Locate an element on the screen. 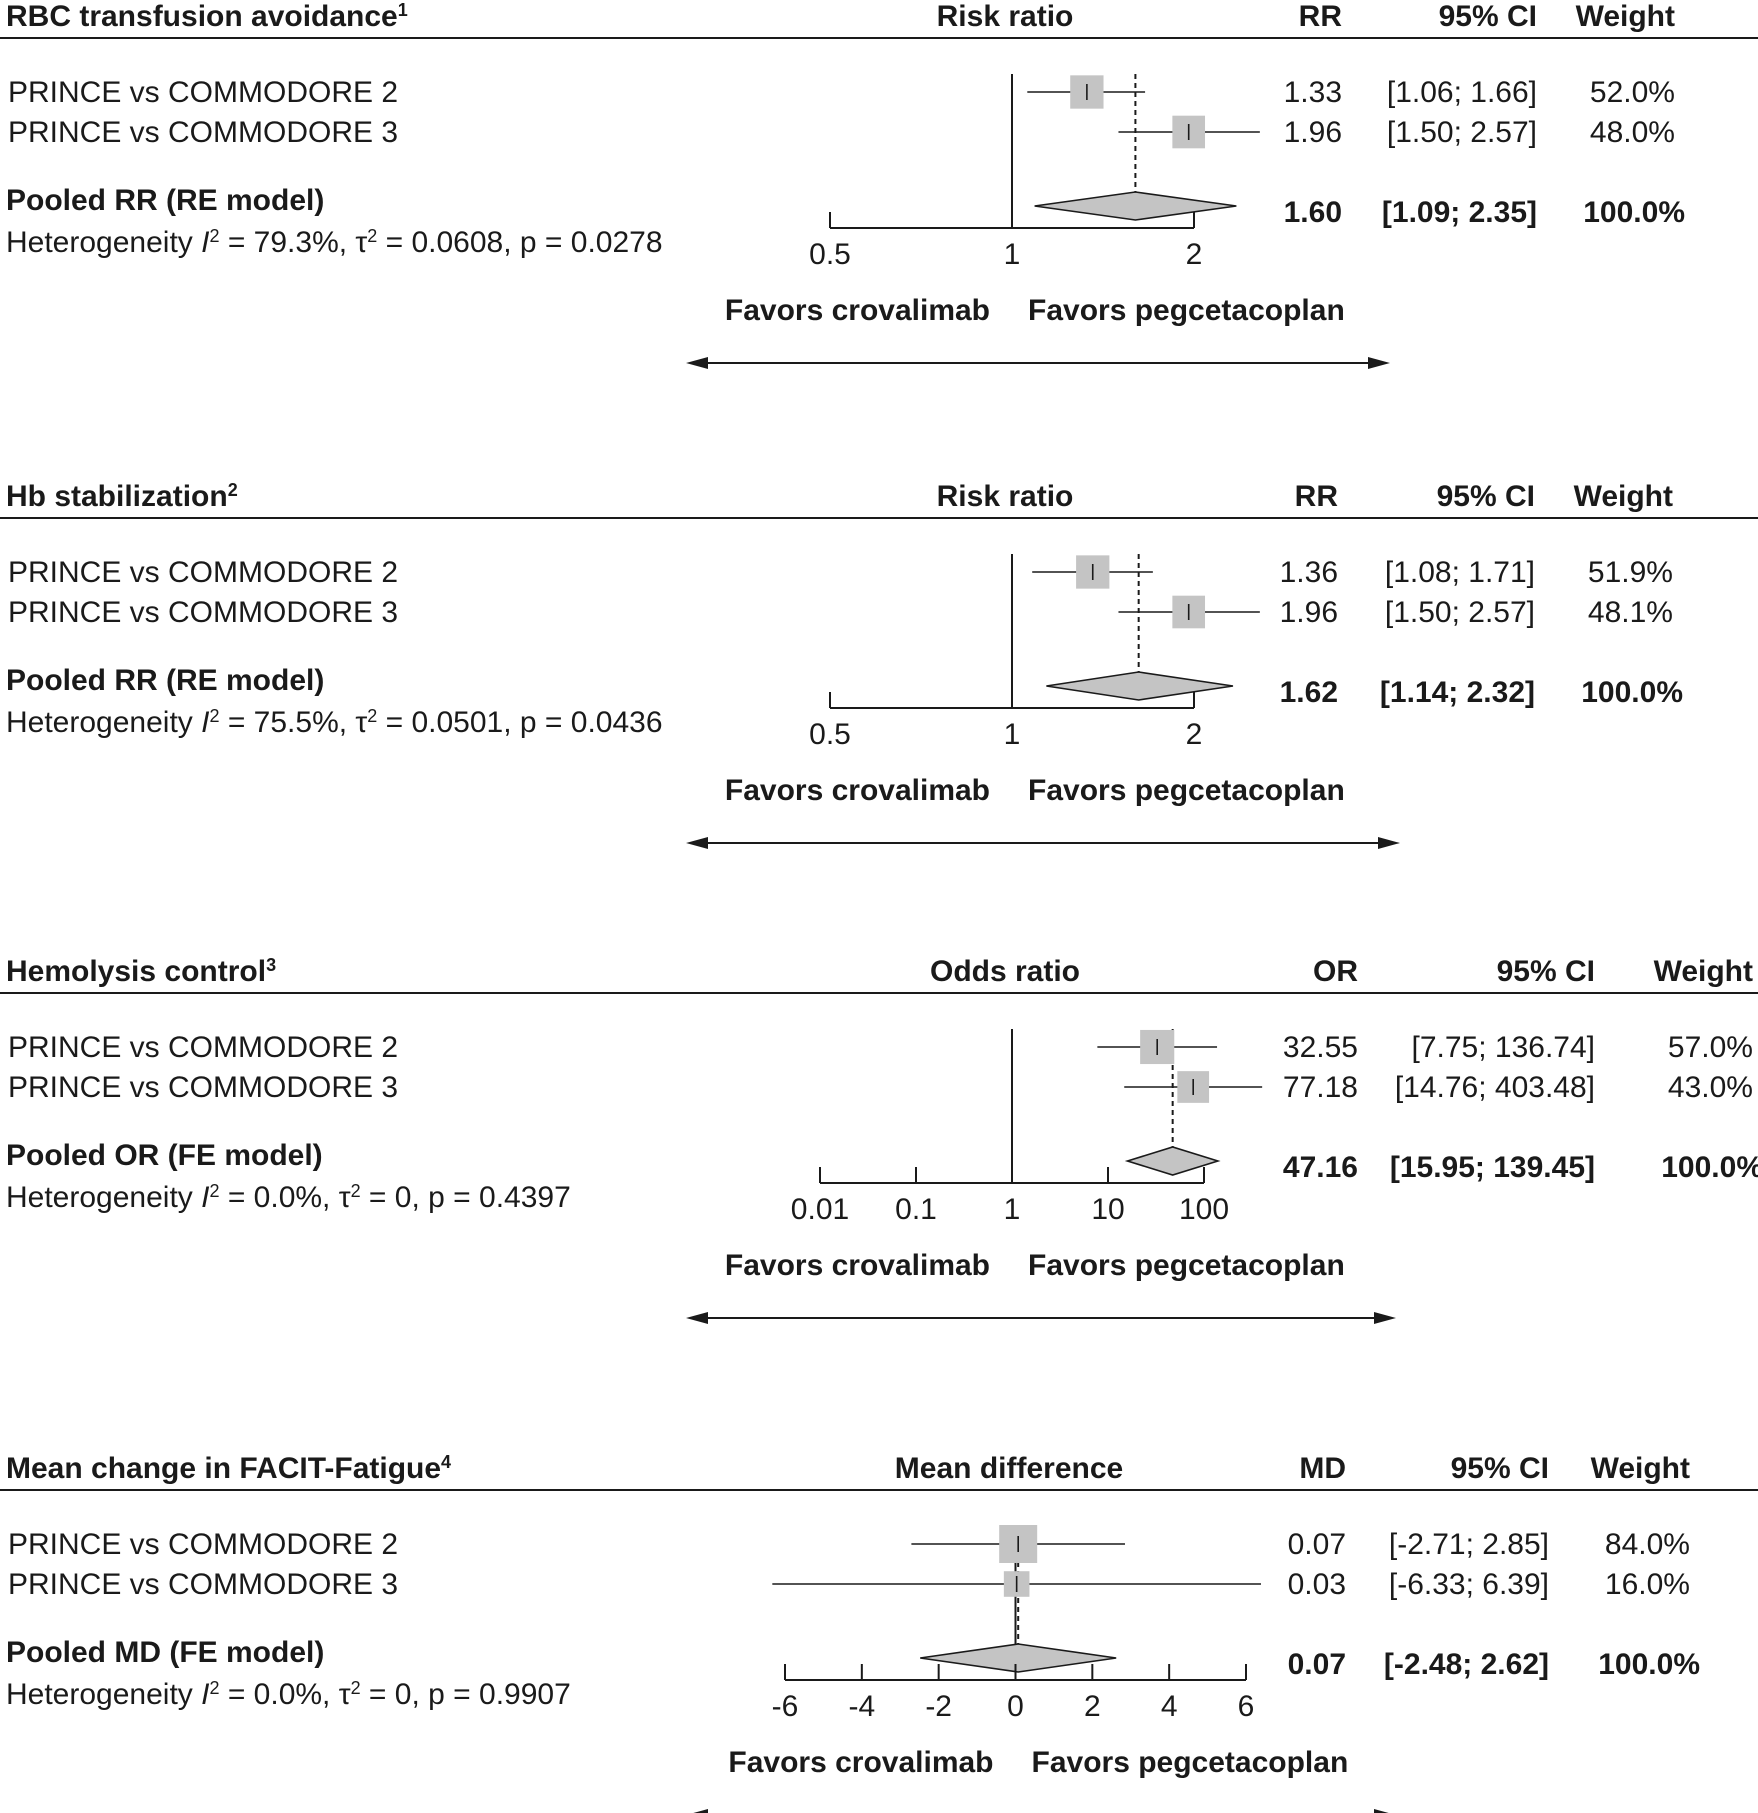 This screenshot has height=1813, width=1758. panel-title-footnote: 2 is located at coordinates (233, 490).